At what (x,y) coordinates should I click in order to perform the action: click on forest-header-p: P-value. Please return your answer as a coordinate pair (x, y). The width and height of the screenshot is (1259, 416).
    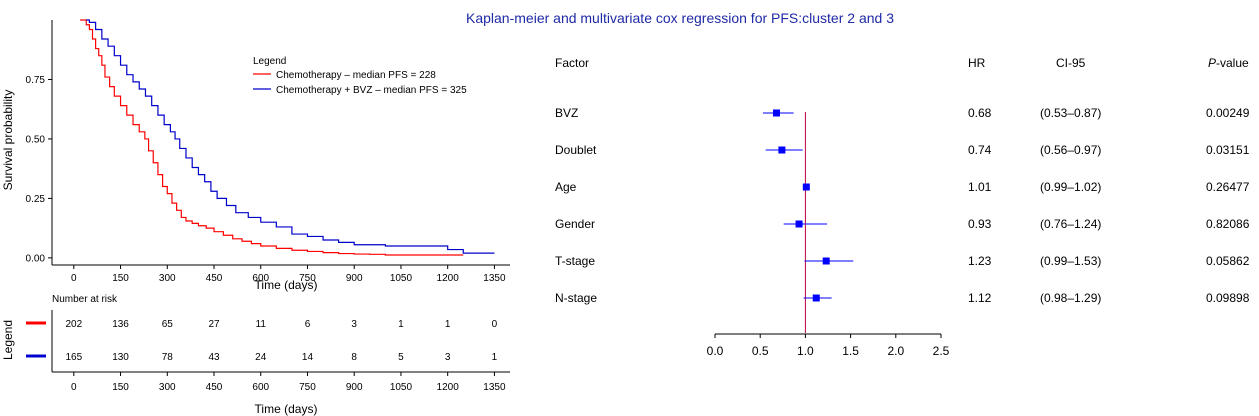
    Looking at the image, I should click on (1228, 63).